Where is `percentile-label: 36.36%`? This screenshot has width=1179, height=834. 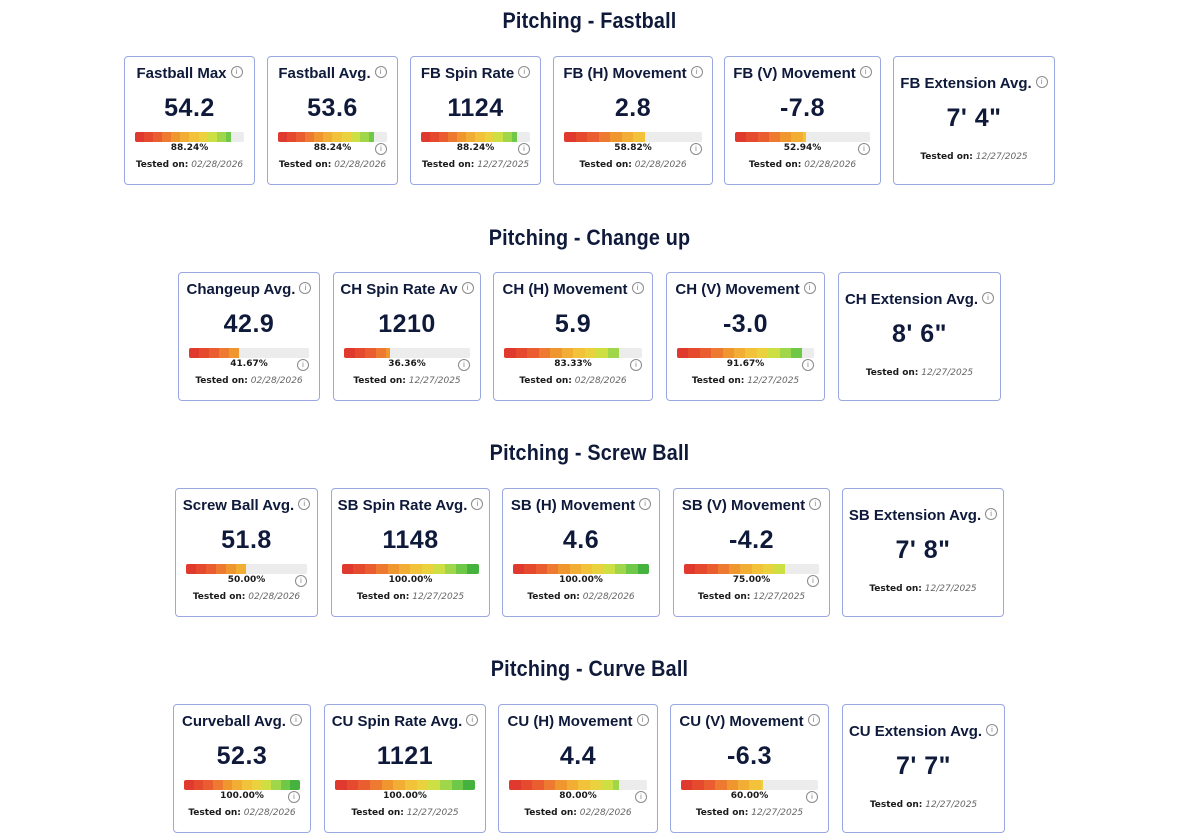
percentile-label: 36.36% is located at coordinates (407, 364).